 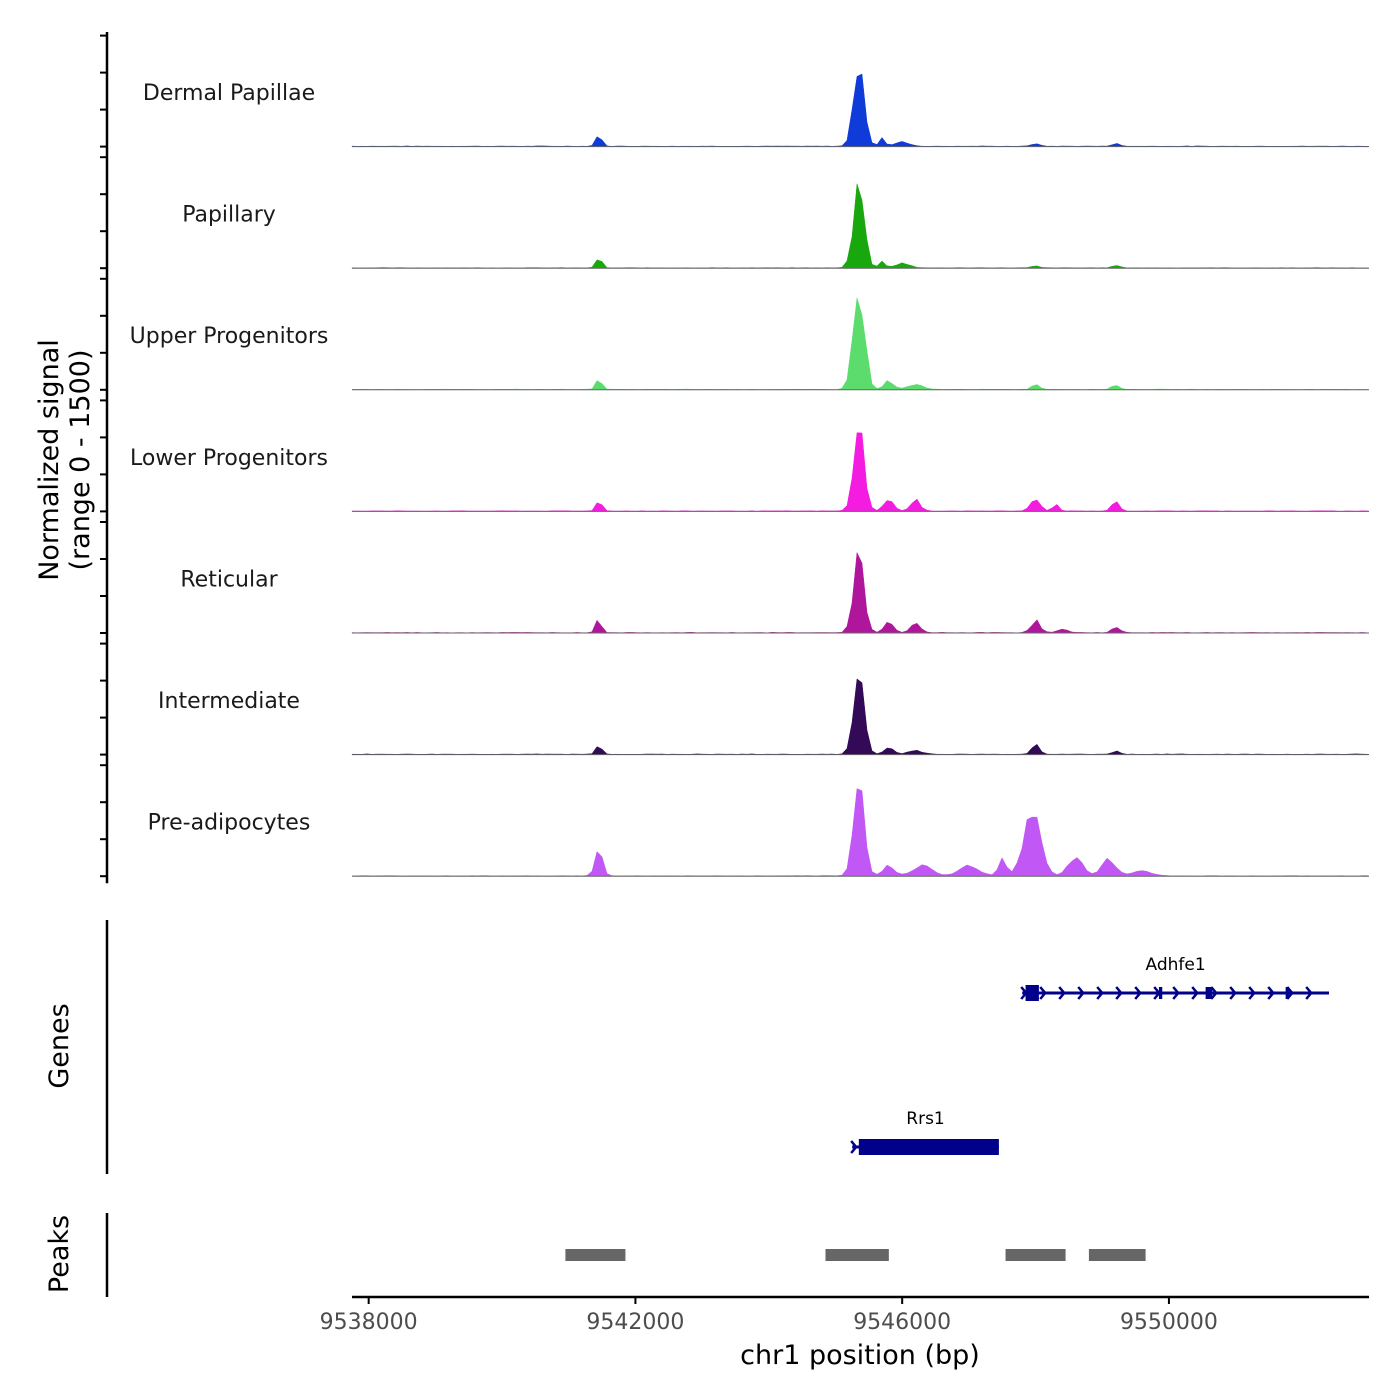 I want to click on gene-annotations: Adhfe1 Rrs1, so click(x=1089, y=1055).